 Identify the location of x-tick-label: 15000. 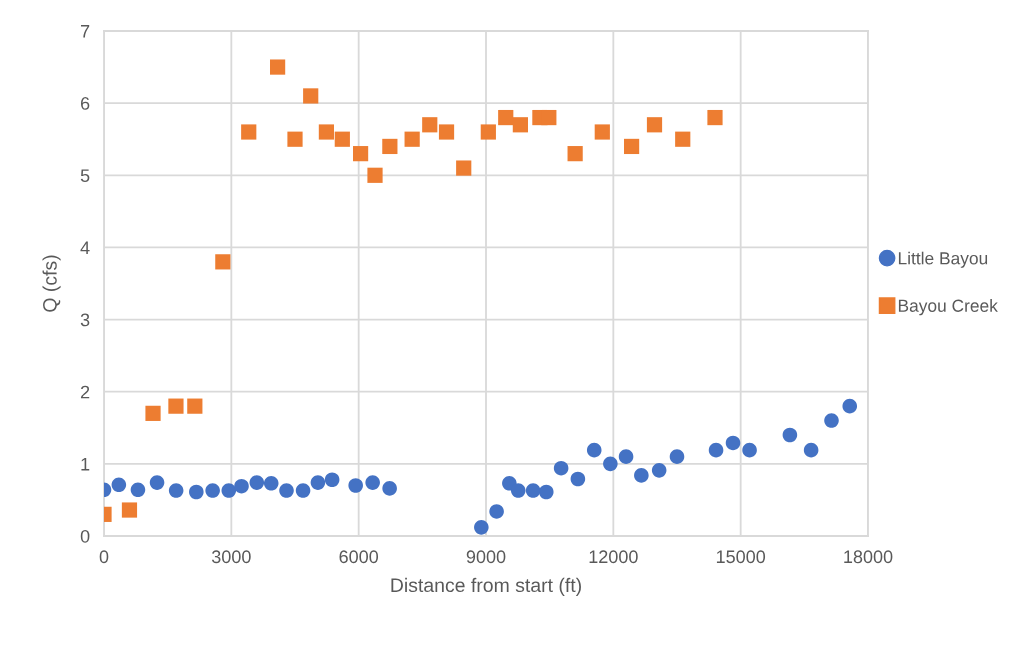
(741, 557).